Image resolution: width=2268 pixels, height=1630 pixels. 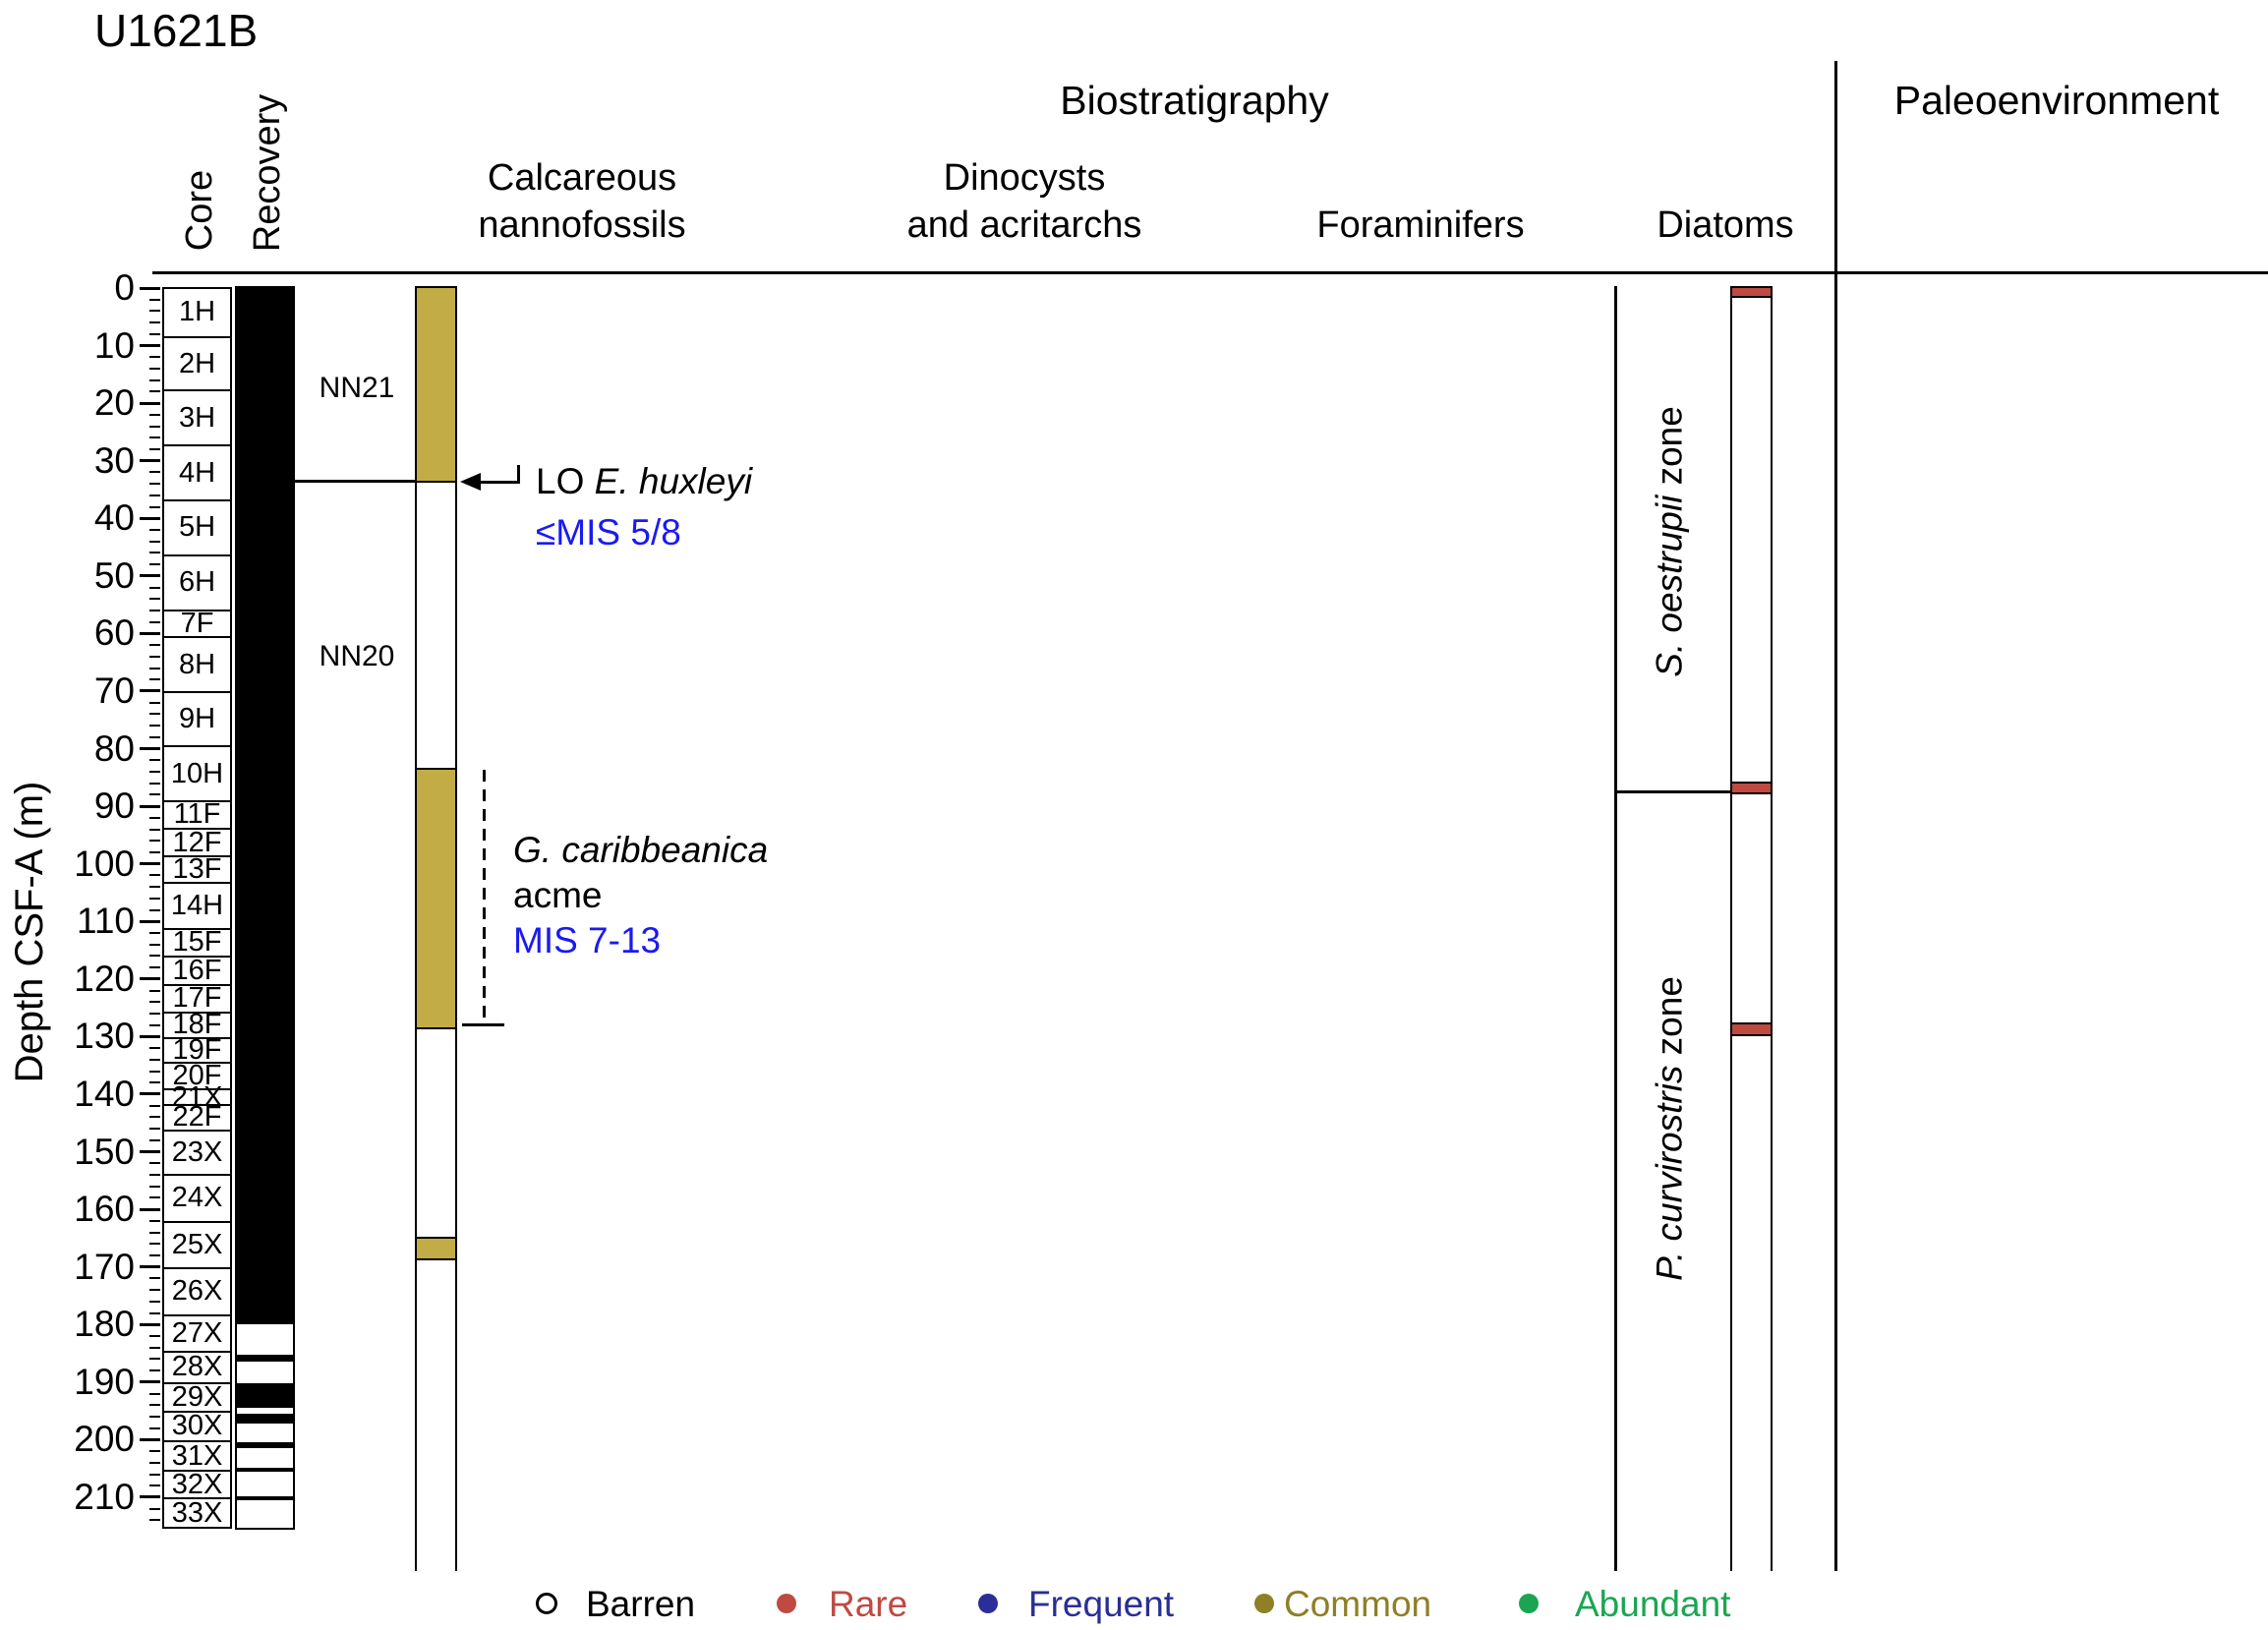 What do you see at coordinates (197, 1117) in the screenshot?
I see `core-label: 22F` at bounding box center [197, 1117].